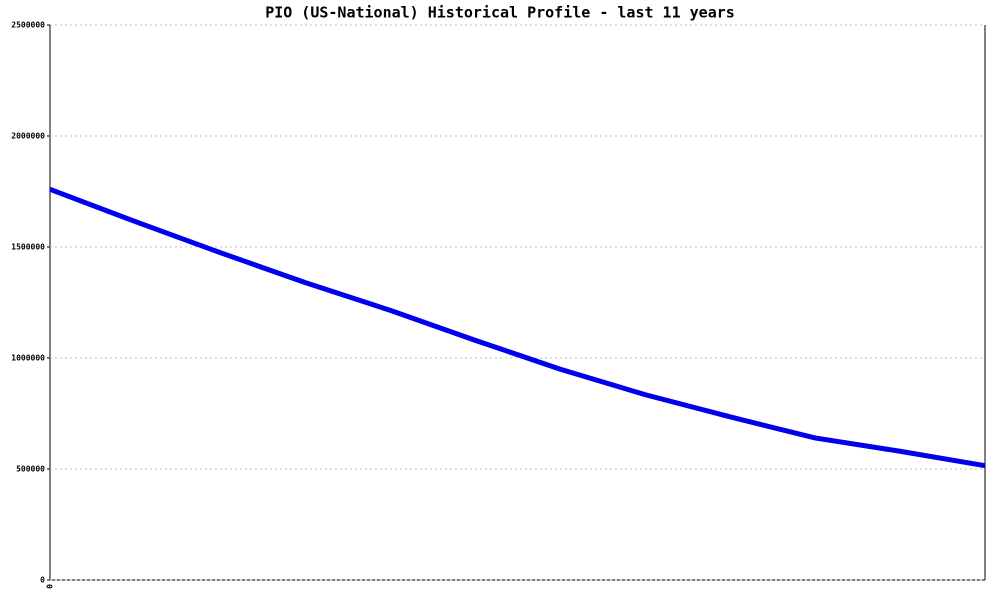  Describe the element at coordinates (42, 580) in the screenshot. I see `y-tick-label: 0` at that location.